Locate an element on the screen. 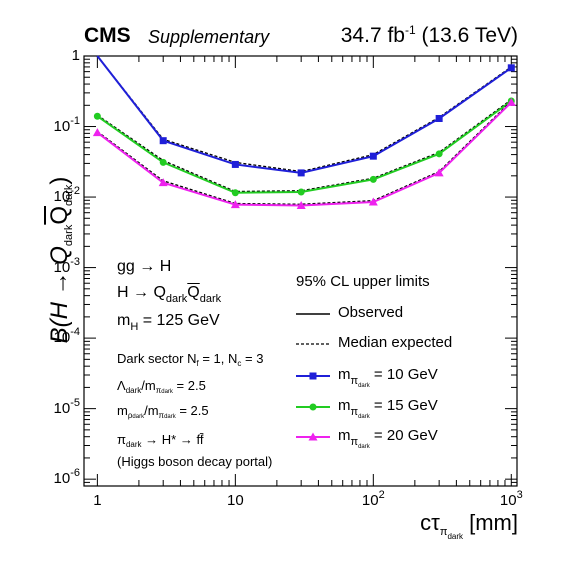 This screenshot has width=580, height=564. y-tick-label: 10⁻³ is located at coordinates (66, 265).